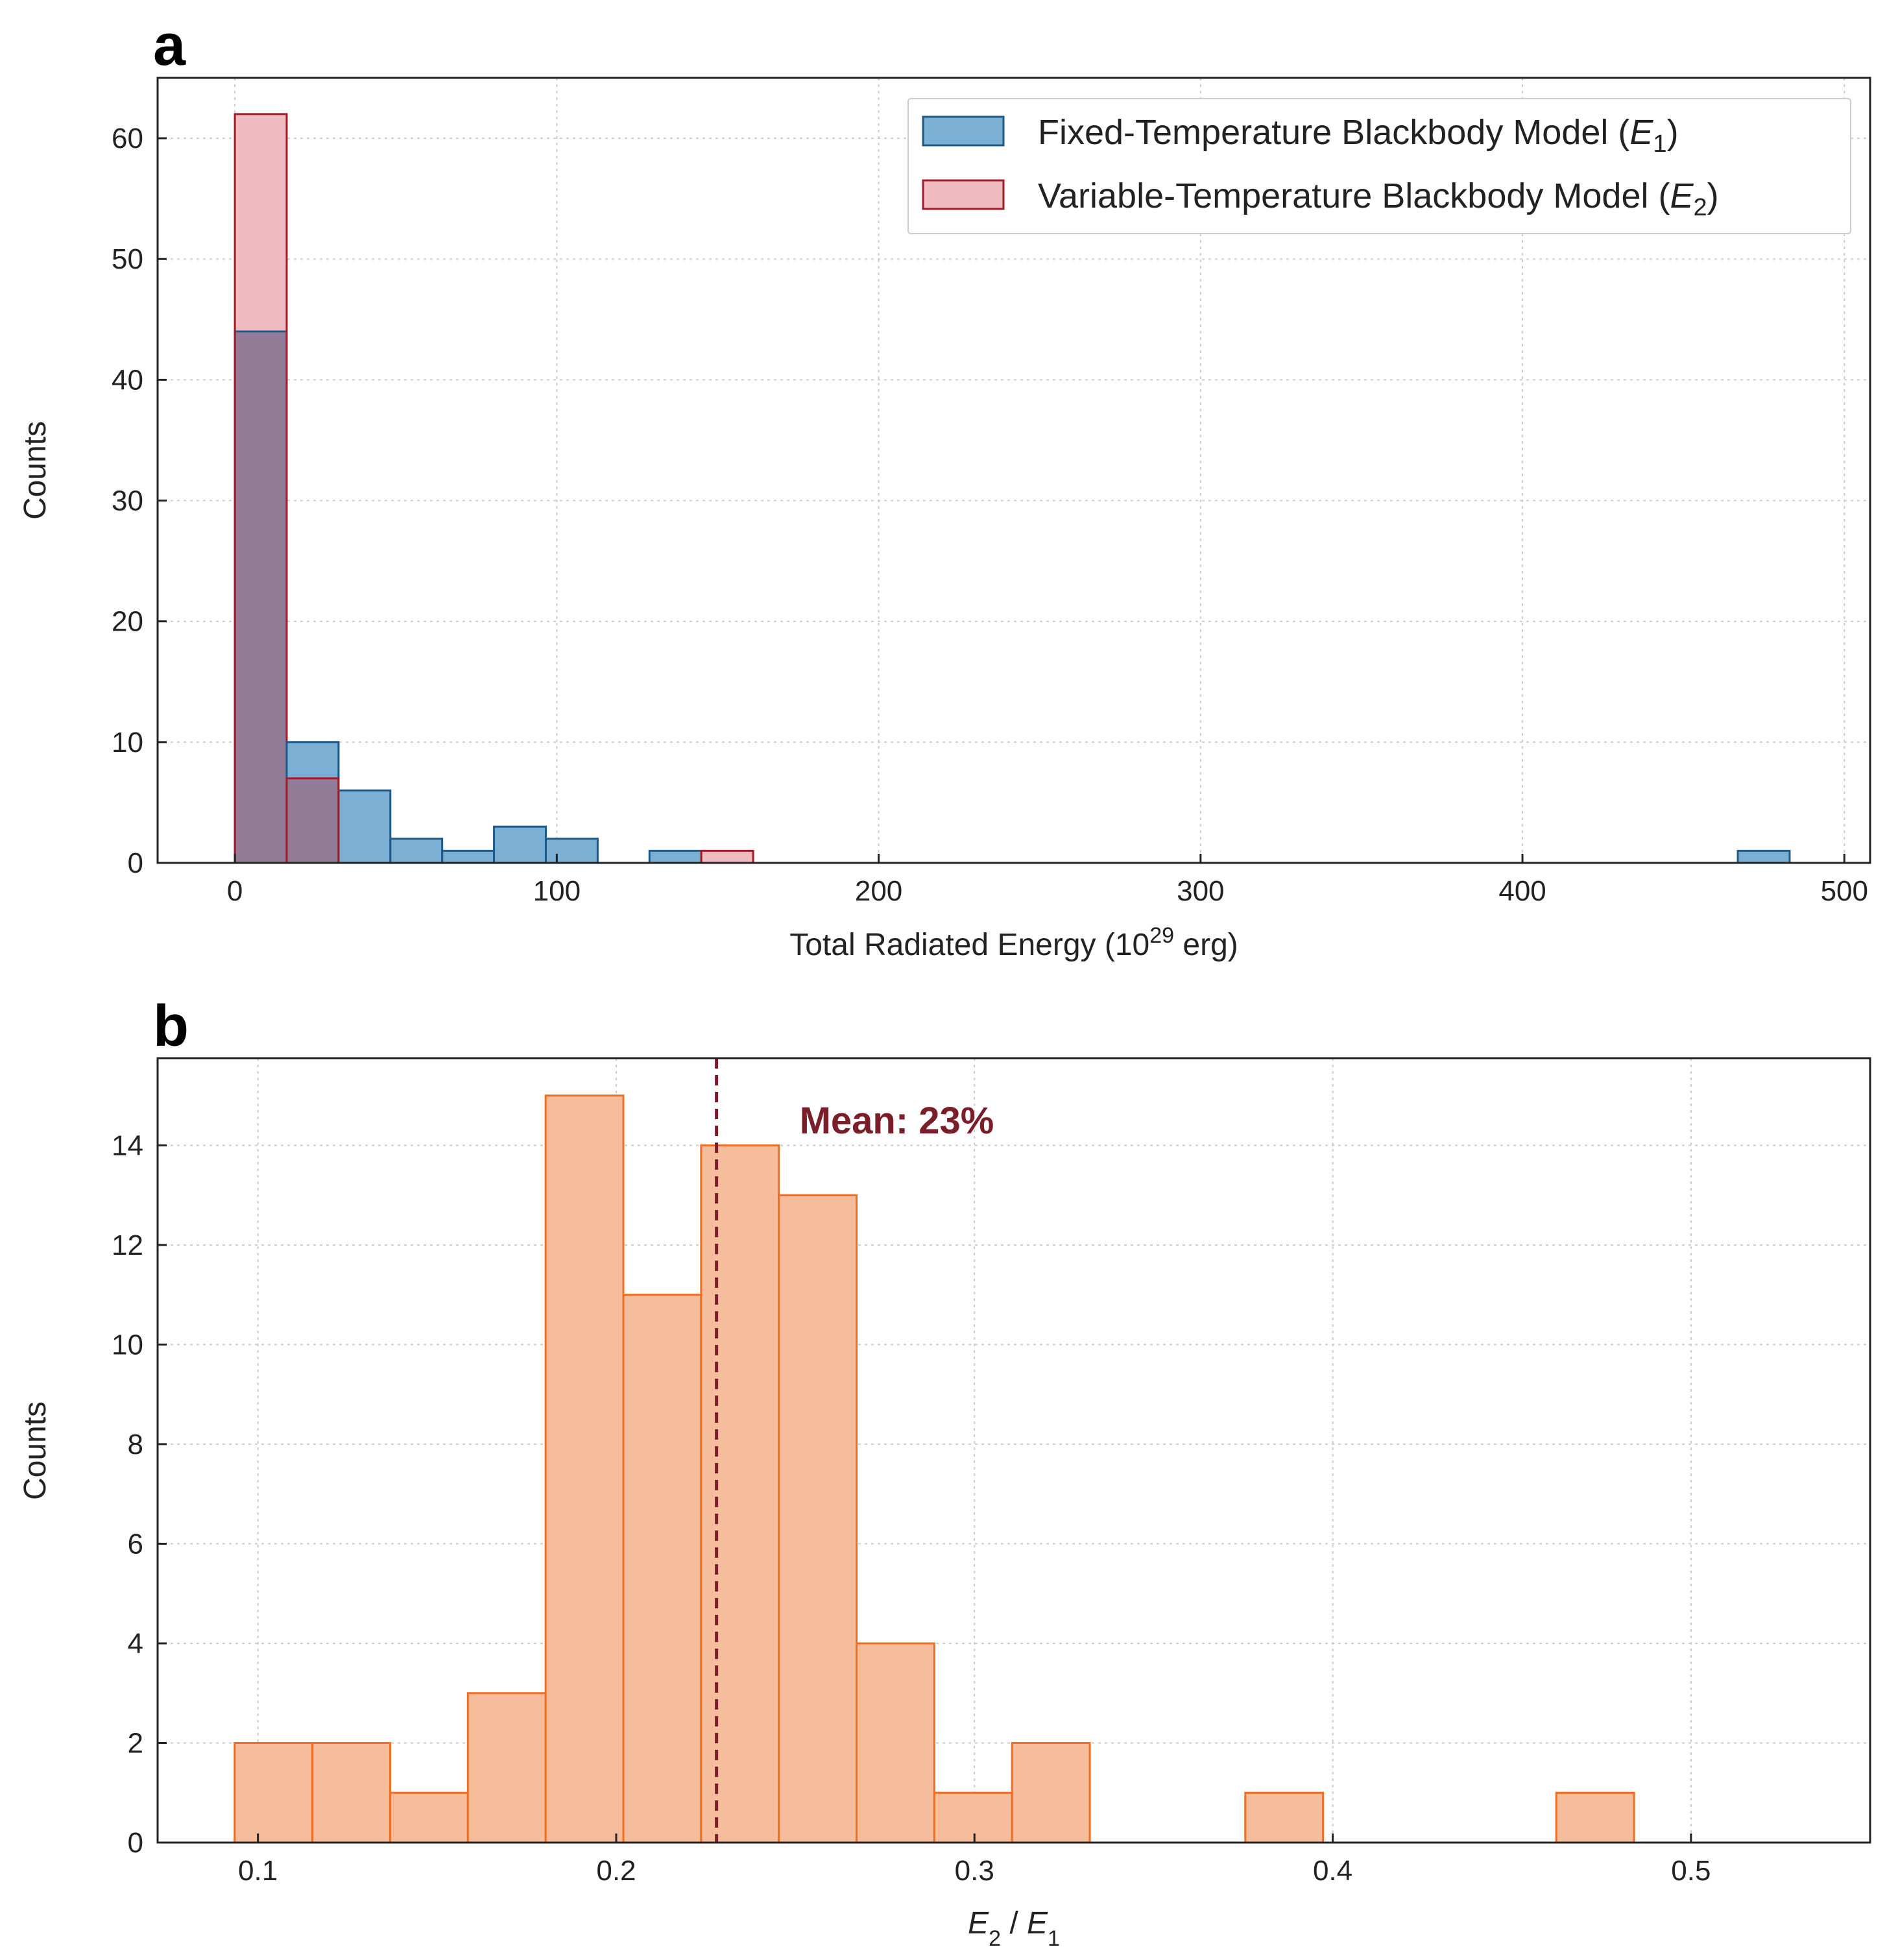 The height and width of the screenshot is (1960, 1898). I want to click on panel-a-y-axis-title: Counts, so click(35, 470).